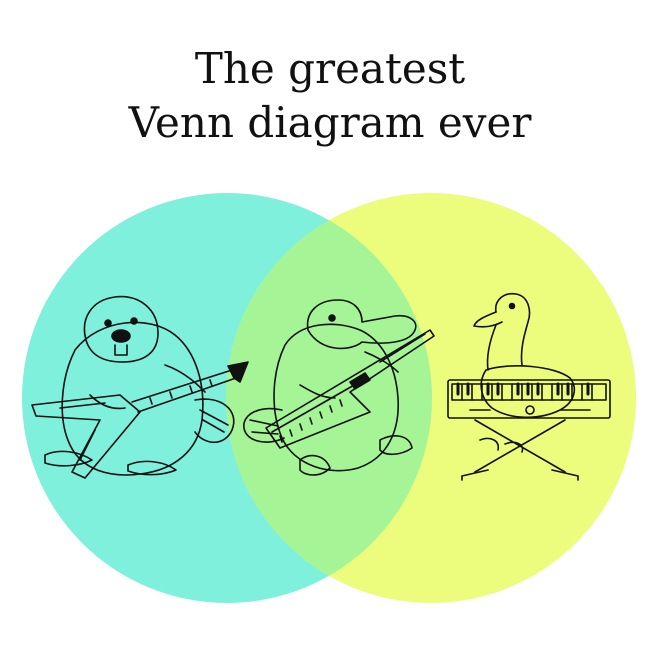 This screenshot has width=660, height=660. Describe the element at coordinates (140, 387) in the screenshot. I see `beaver-with-guitar-icon` at that location.